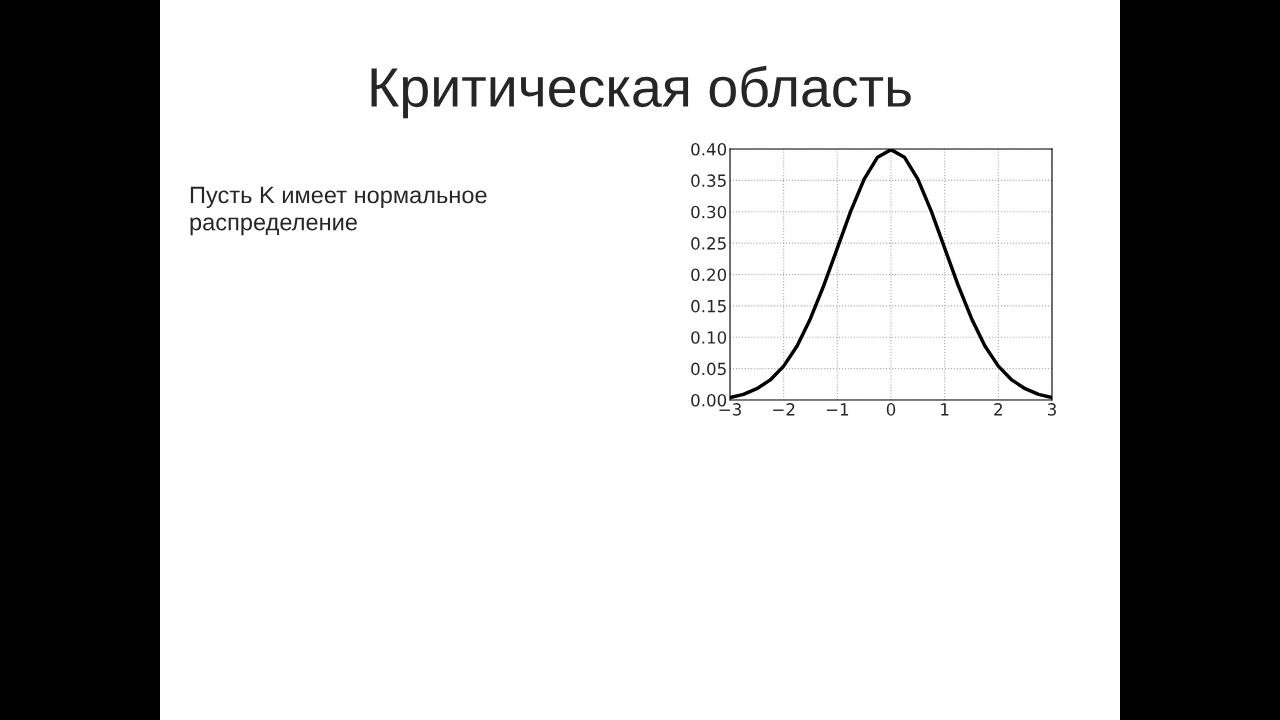 The width and height of the screenshot is (1280, 720). Describe the element at coordinates (1051, 409) in the screenshot. I see `x-tick-label: 3` at that location.